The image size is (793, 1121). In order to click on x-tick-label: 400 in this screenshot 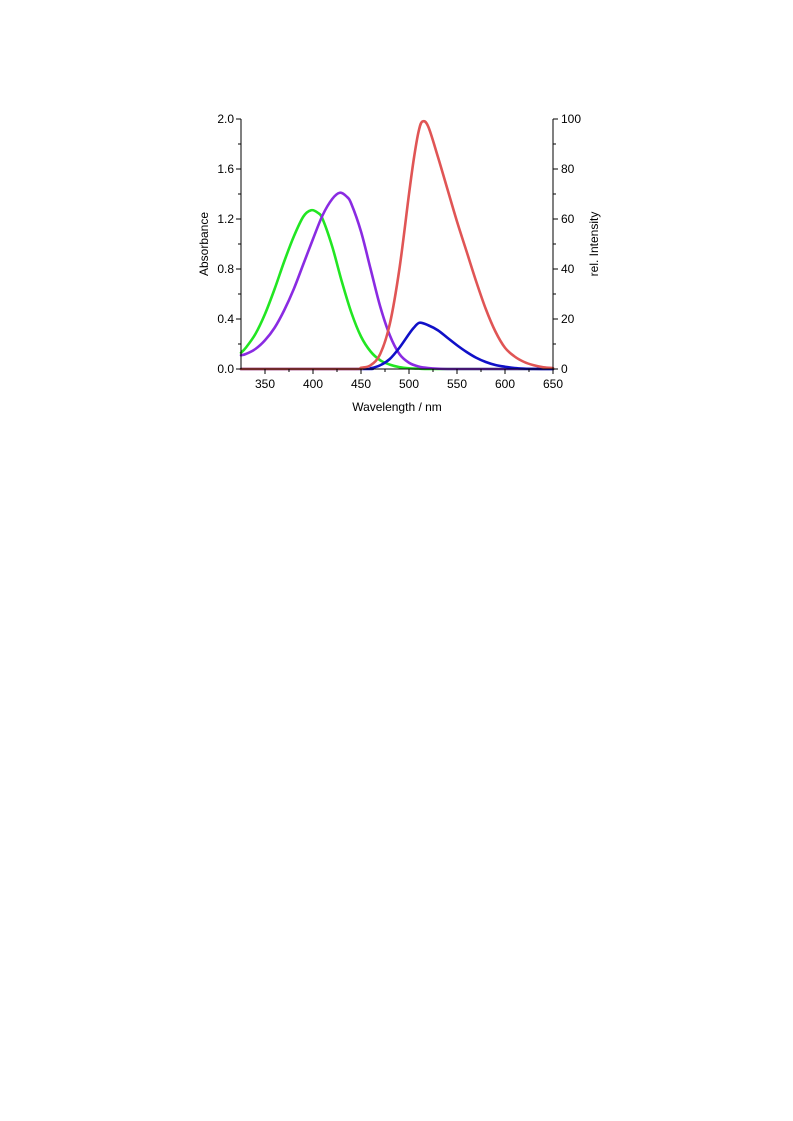, I will do `click(313, 384)`.